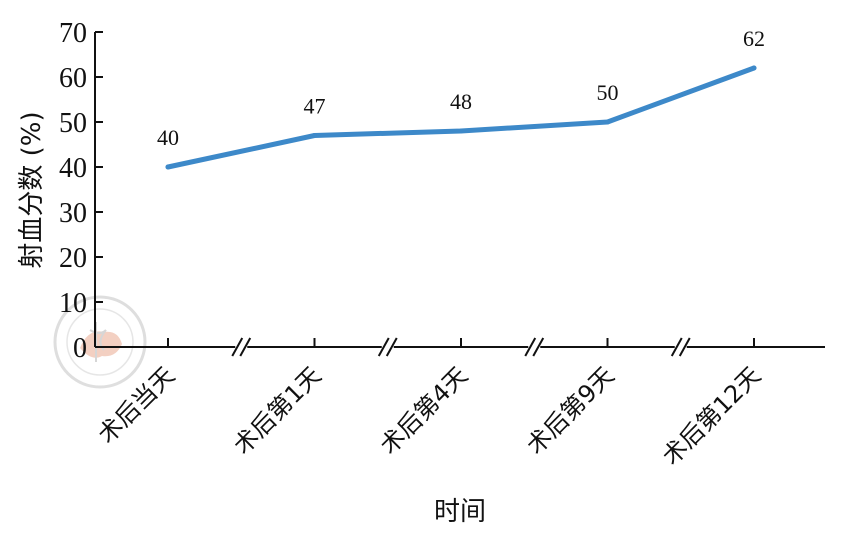 The image size is (847, 539). What do you see at coordinates (81, 191) in the screenshot?
I see `y-axis-ticks: 0 10 20 30 40 50 60 70` at bounding box center [81, 191].